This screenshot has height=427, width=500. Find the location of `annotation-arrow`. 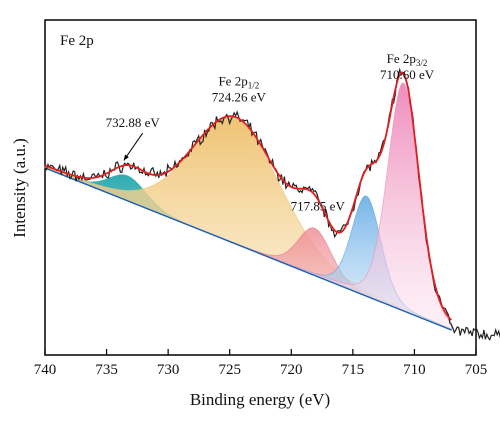

annotation-arrow is located at coordinates (133, 146).